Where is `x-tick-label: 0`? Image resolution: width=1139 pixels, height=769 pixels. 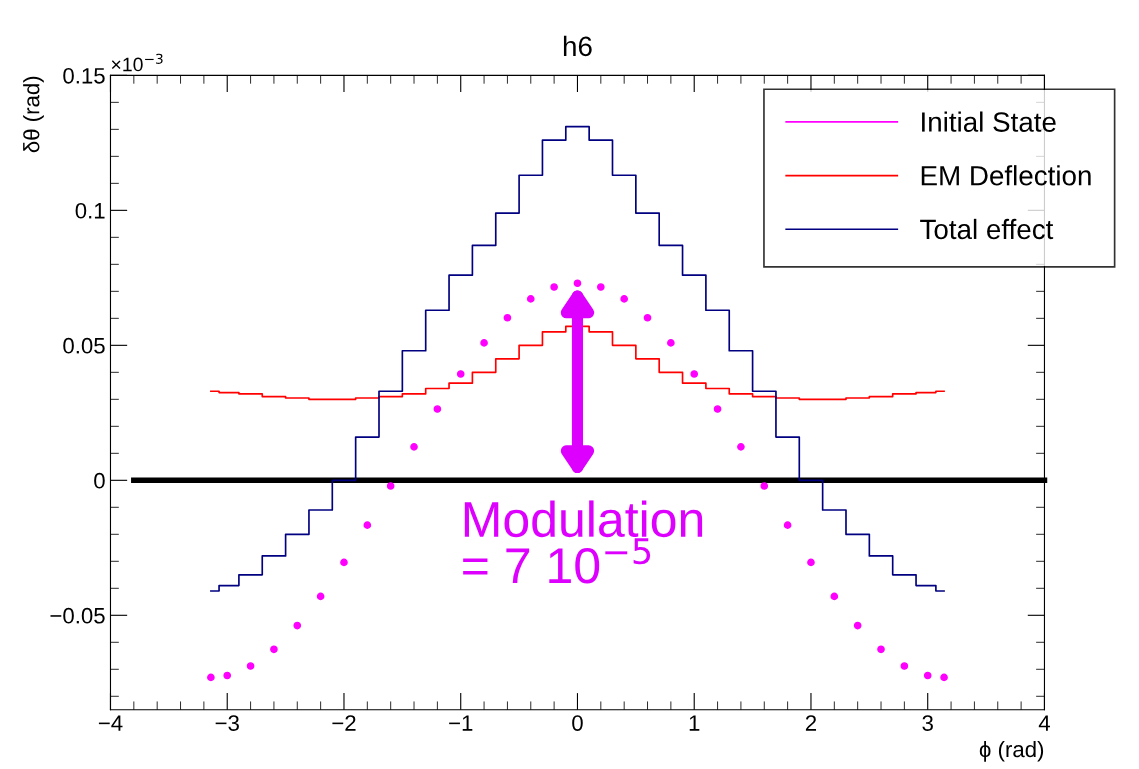
x-tick-label: 0 is located at coordinates (577, 723).